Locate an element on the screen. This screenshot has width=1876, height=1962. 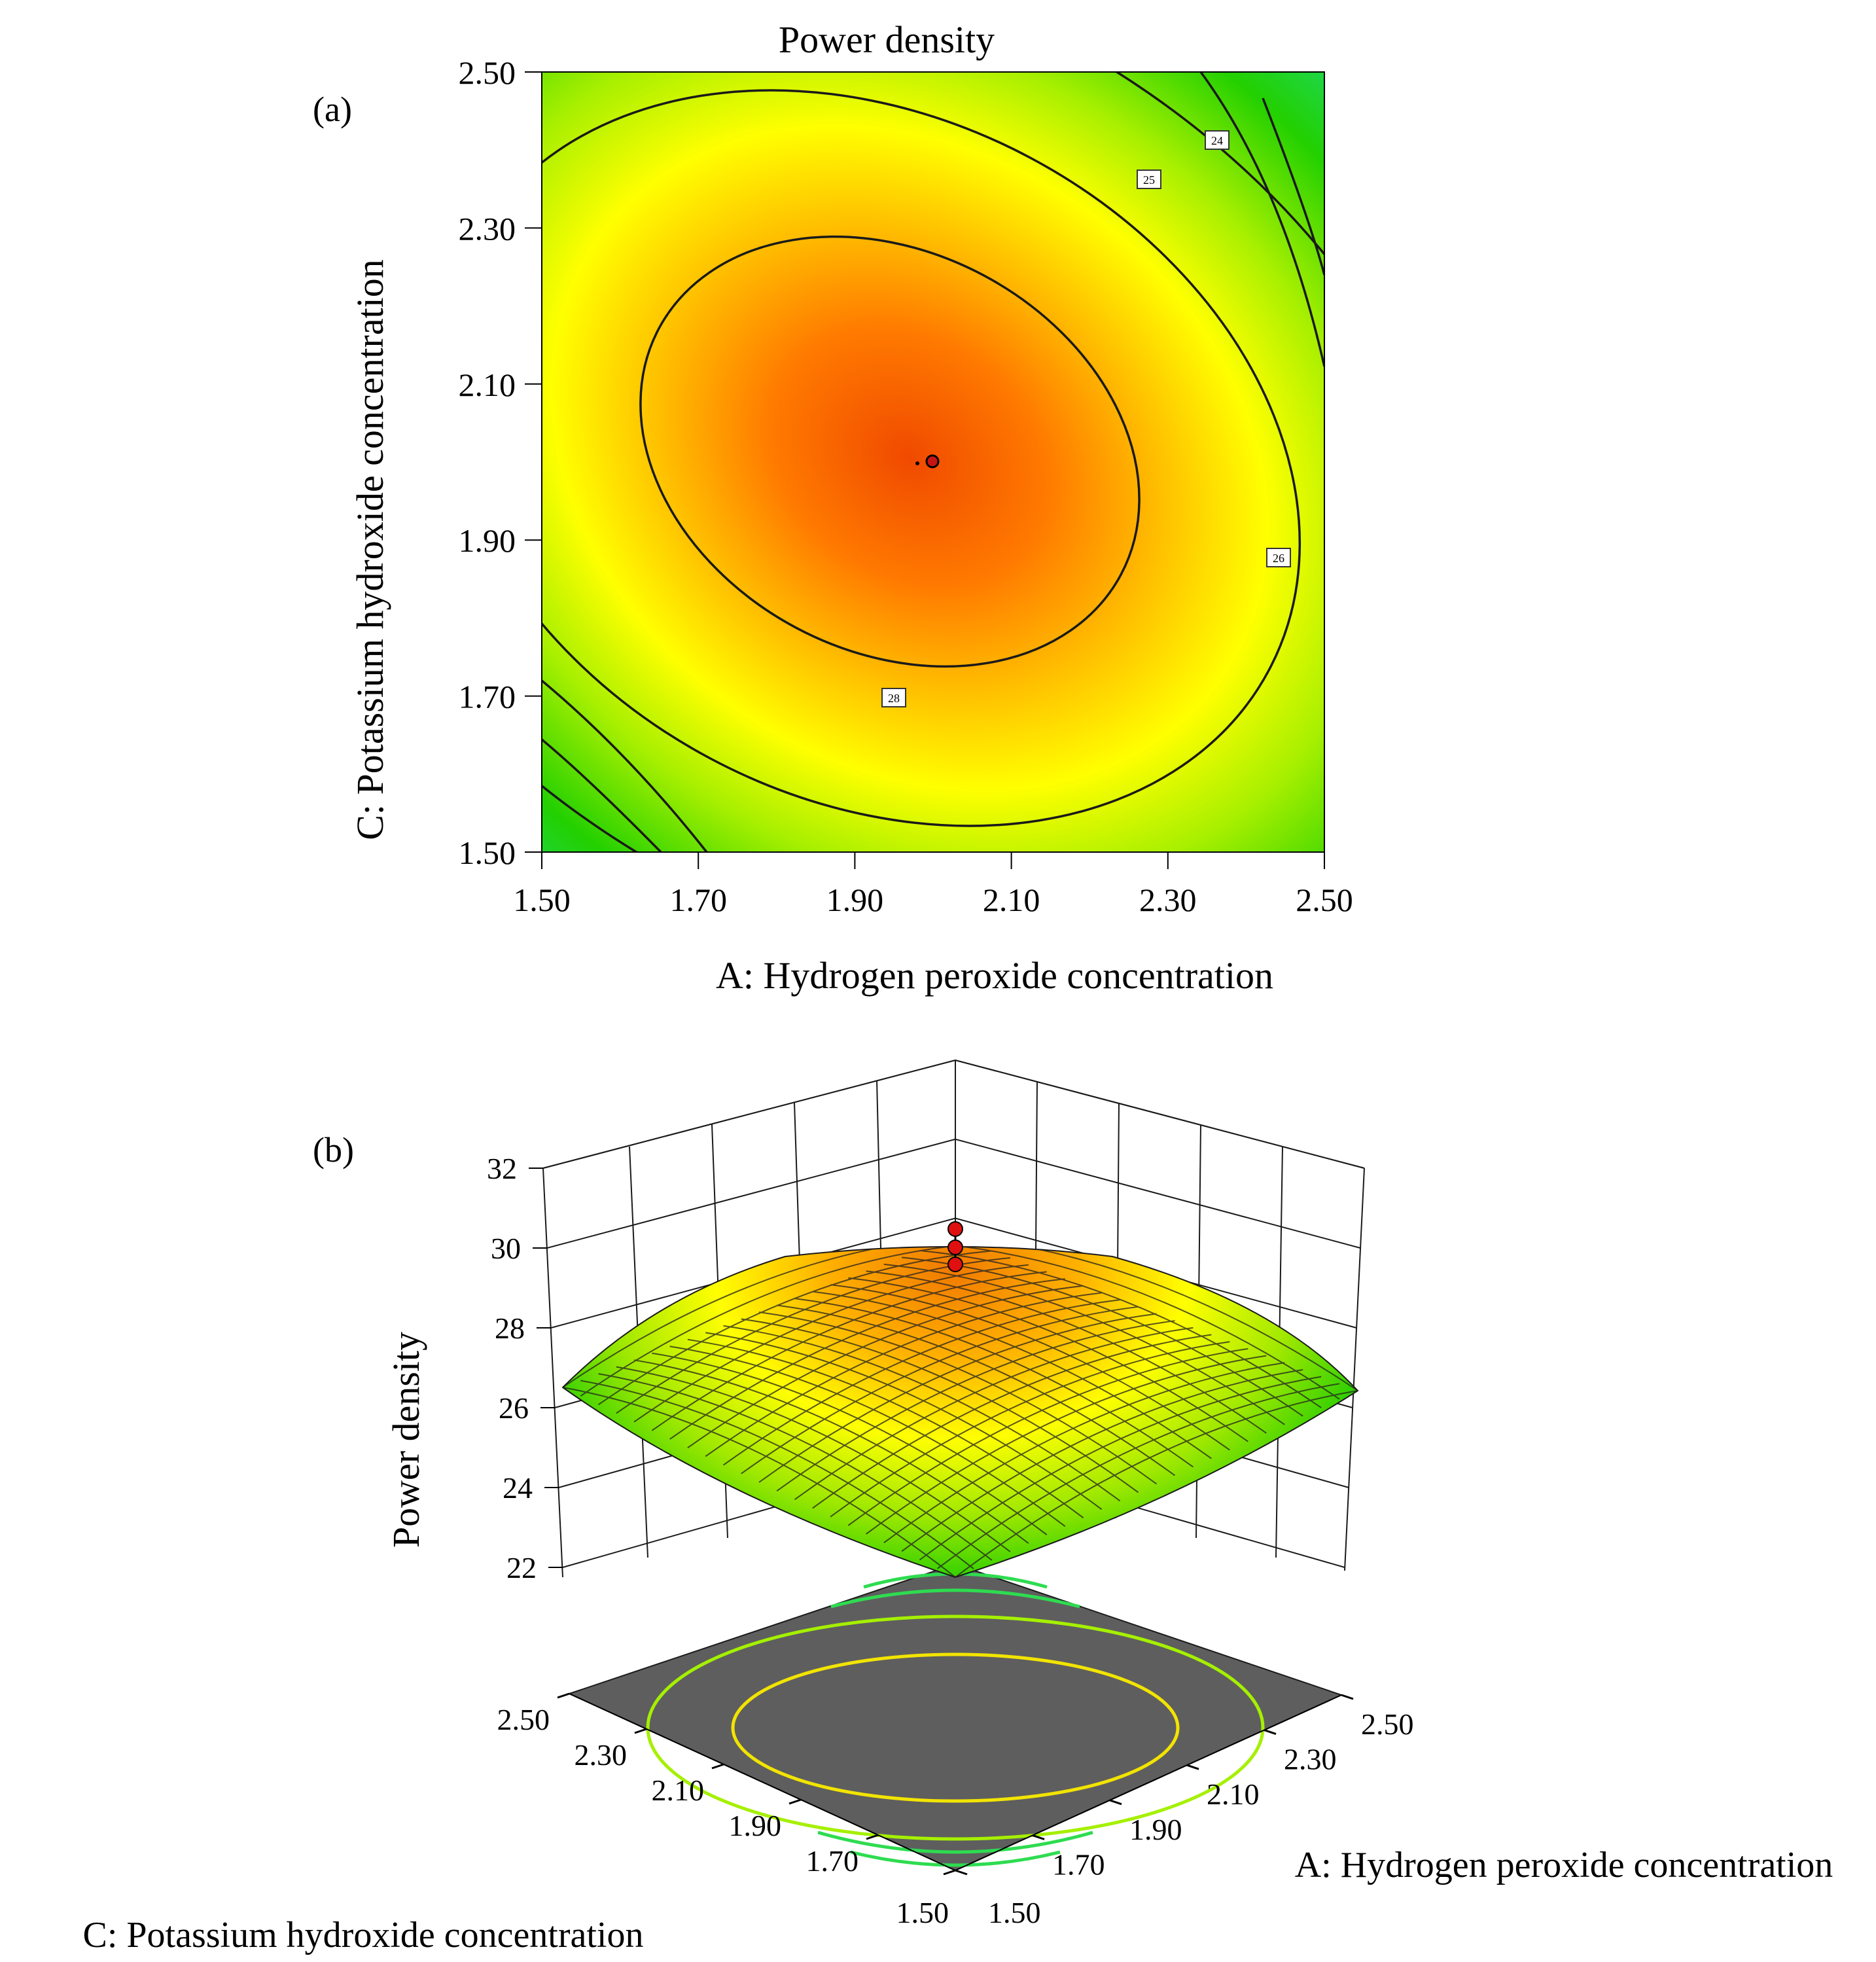
surface-a-tick-label: 1.90 is located at coordinates (1155, 1829).